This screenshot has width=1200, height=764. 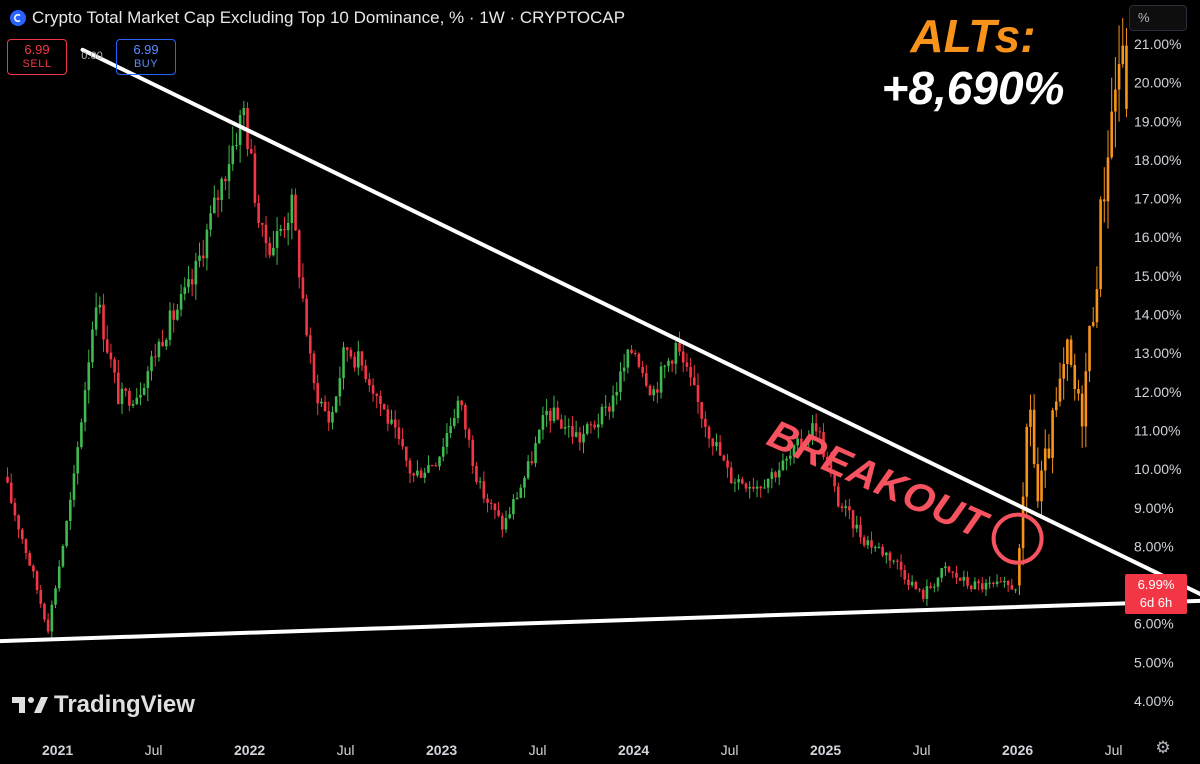 What do you see at coordinates (1017, 750) in the screenshot?
I see `x-tick-label: 2026` at bounding box center [1017, 750].